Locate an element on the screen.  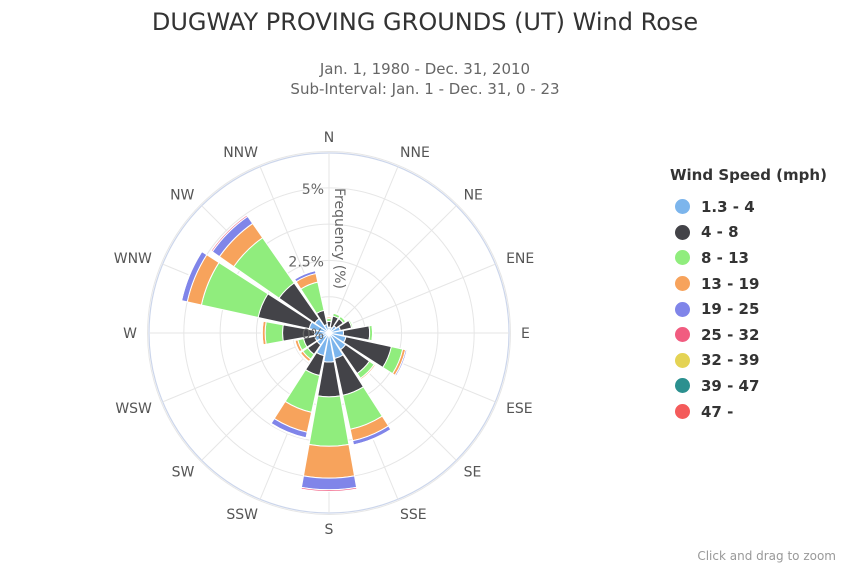
radial-axis-title: Frequency (%) is located at coordinates (339, 238).